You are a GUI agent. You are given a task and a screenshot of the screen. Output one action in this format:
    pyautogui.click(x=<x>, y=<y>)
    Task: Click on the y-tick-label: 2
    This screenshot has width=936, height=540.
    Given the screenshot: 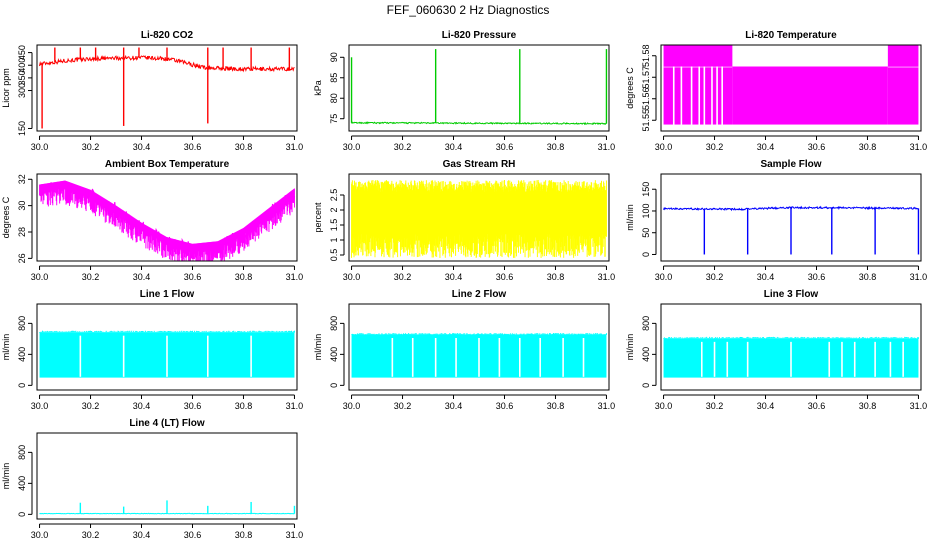 What is the action you would take?
    pyautogui.click(x=334, y=209)
    